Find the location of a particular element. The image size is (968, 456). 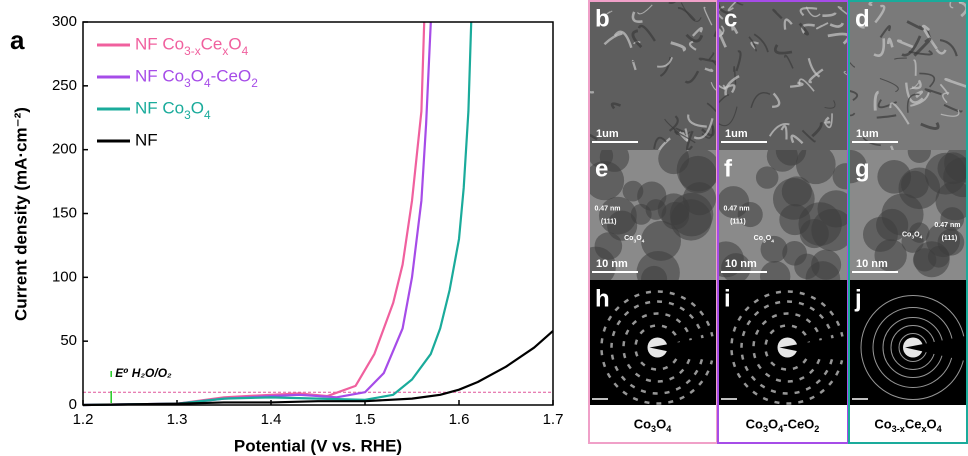

panel-label: d is located at coordinates (862, 18).